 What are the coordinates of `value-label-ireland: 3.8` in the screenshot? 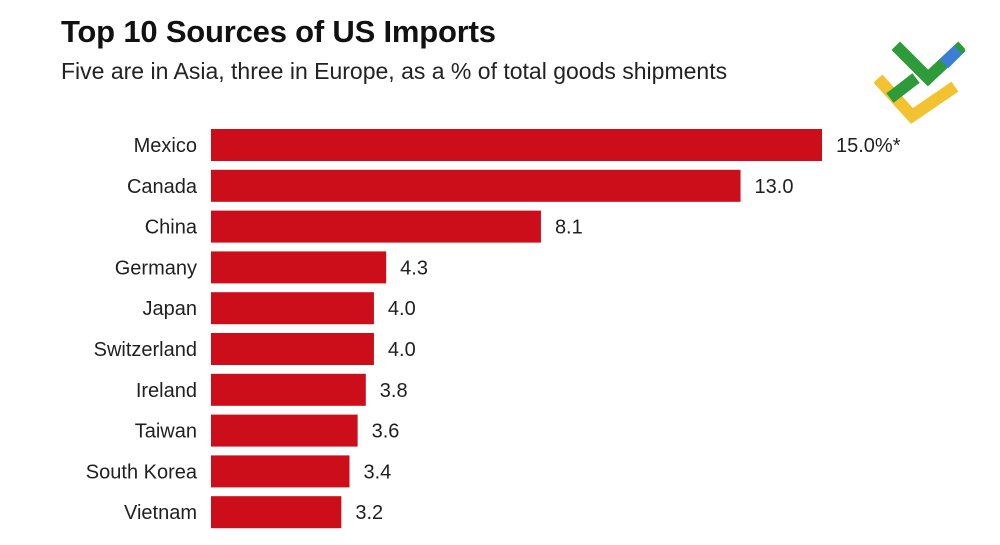 It's located at (394, 391).